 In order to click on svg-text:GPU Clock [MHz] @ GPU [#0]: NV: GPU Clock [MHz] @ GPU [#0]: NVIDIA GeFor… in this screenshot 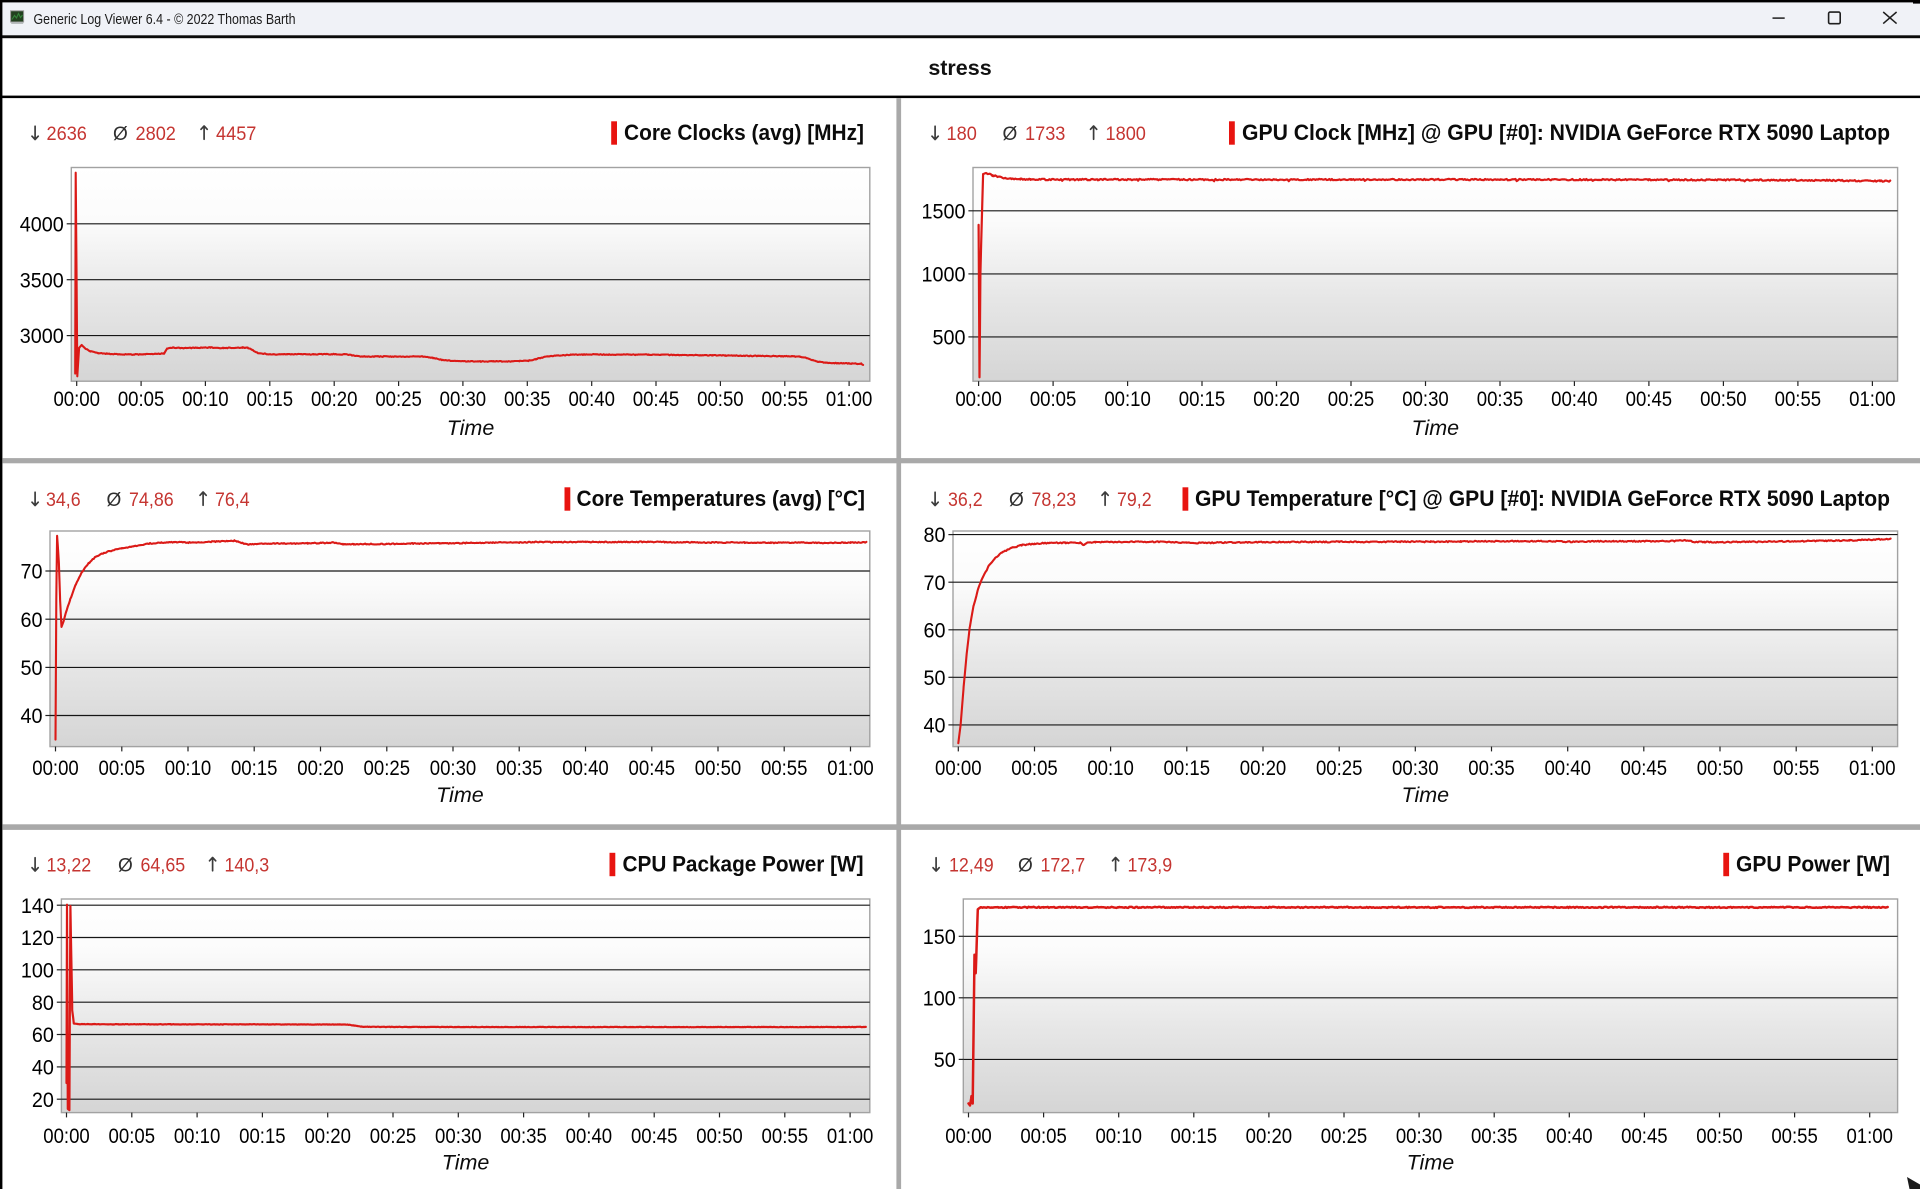, I will do `click(1566, 132)`.